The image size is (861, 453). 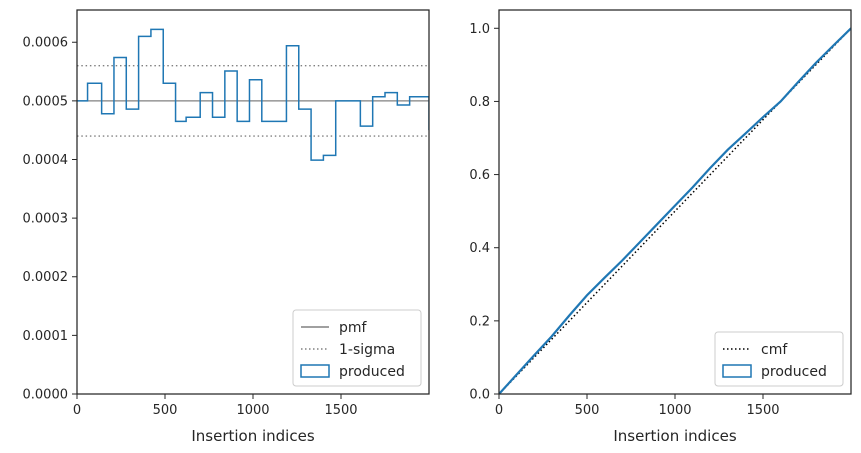 What do you see at coordinates (479, 248) in the screenshot?
I see `y-tick-label: 0.4` at bounding box center [479, 248].